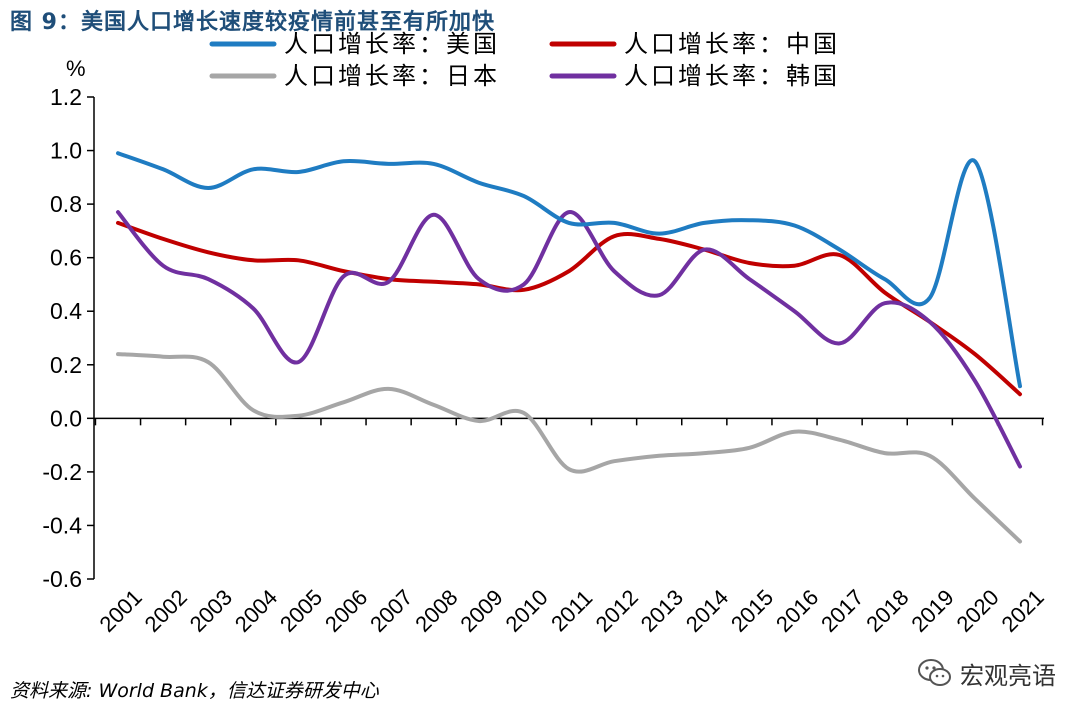 The image size is (1080, 718). What do you see at coordinates (66, 365) in the screenshot?
I see `y-tick-label: 0.2` at bounding box center [66, 365].